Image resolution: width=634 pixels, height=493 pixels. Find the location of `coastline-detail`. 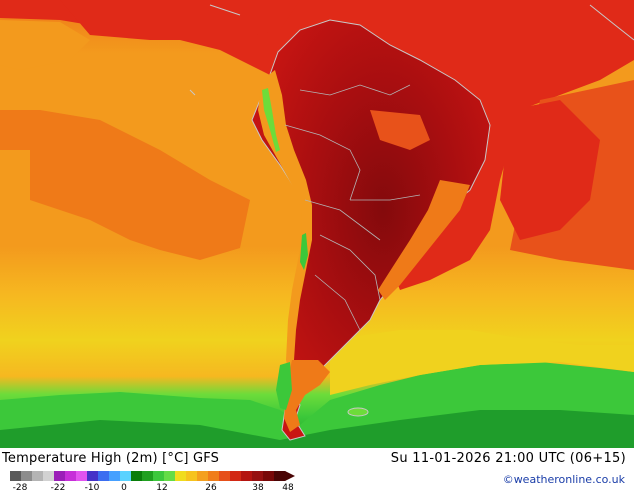

coastline-detail is located at coordinates (411, 50).